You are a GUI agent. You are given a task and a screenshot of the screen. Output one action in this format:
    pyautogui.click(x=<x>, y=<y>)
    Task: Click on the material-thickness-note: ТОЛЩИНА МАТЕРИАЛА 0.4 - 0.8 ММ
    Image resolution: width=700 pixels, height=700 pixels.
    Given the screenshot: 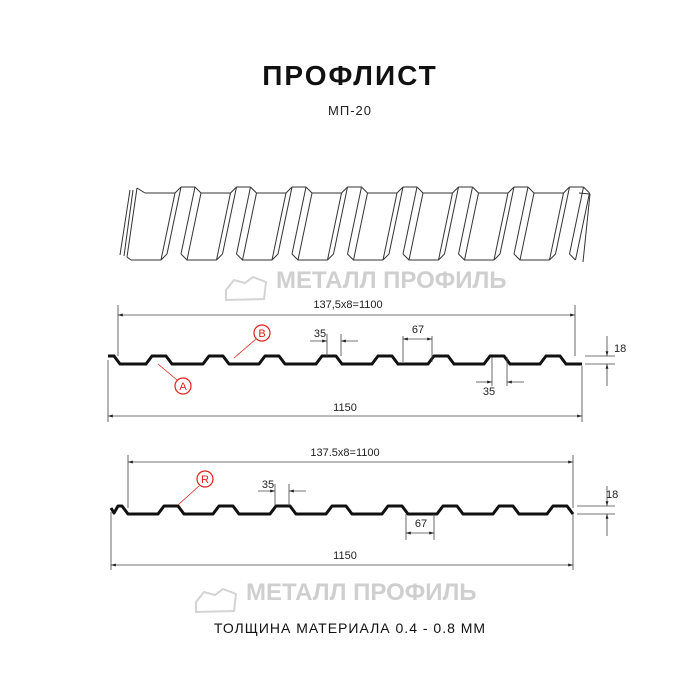 What is the action you would take?
    pyautogui.click(x=350, y=628)
    